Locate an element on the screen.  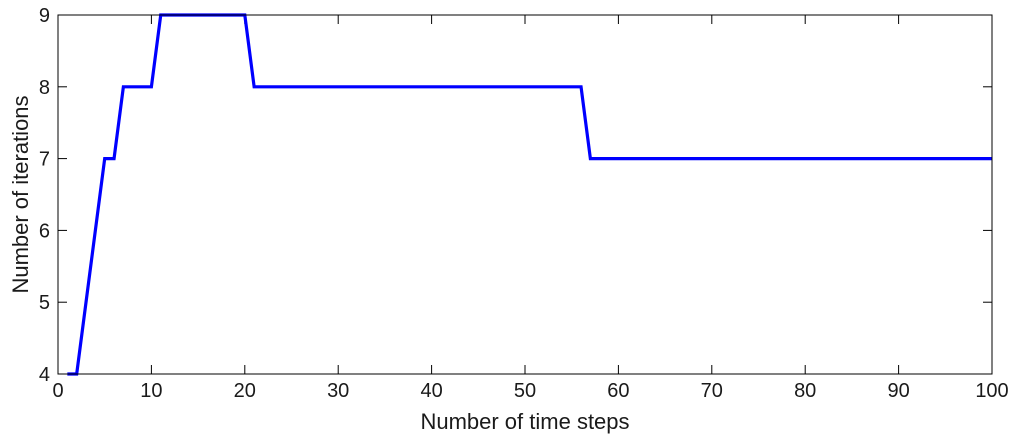
y-tick-label: 5 is located at coordinates (44, 303).